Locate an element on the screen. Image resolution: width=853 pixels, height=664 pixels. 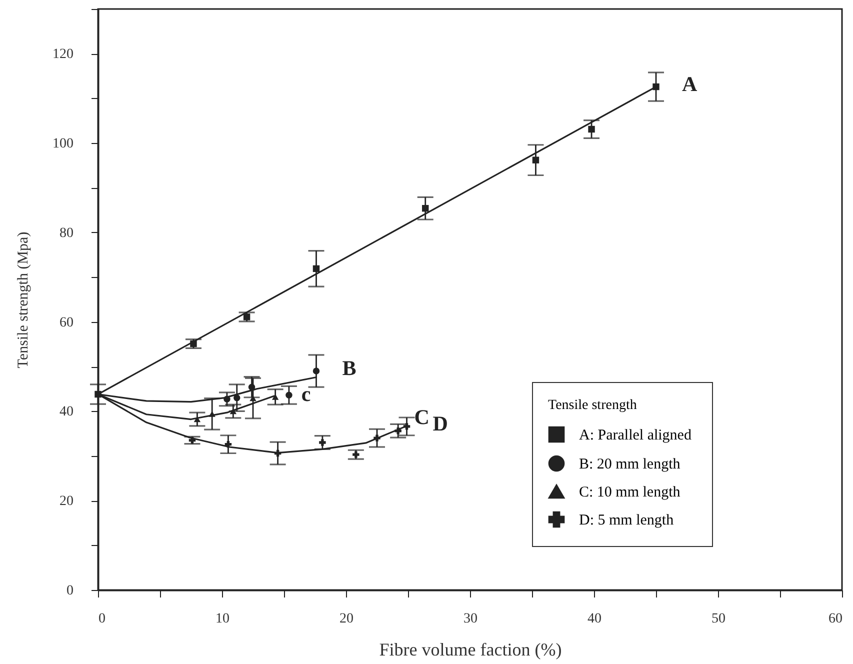
y-tick-label: 40 is located at coordinates (67, 412).